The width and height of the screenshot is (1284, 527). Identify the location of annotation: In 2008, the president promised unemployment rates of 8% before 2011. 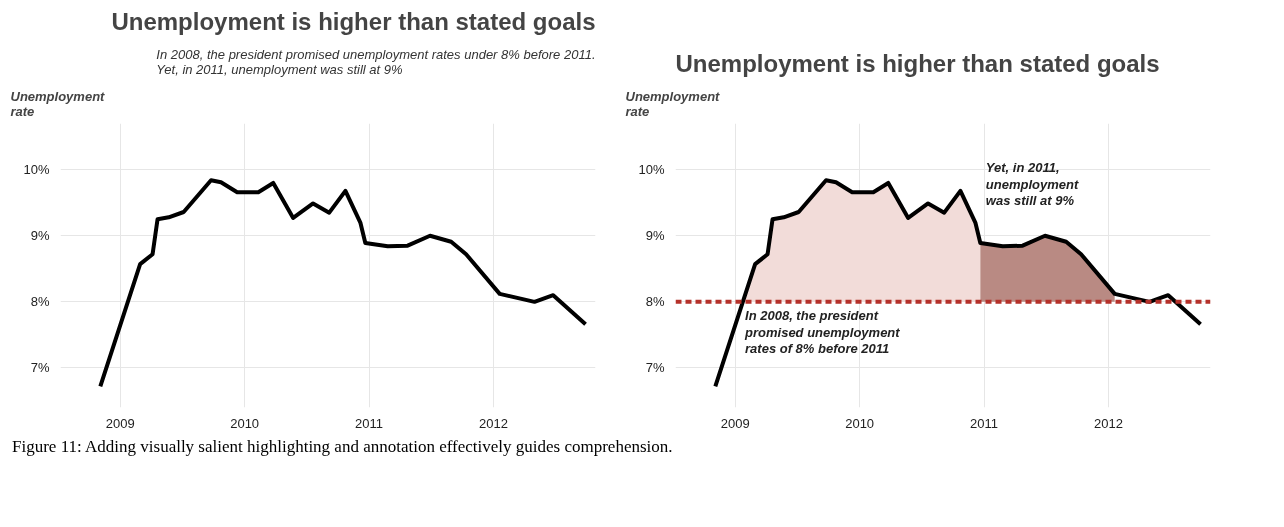
(822, 332).